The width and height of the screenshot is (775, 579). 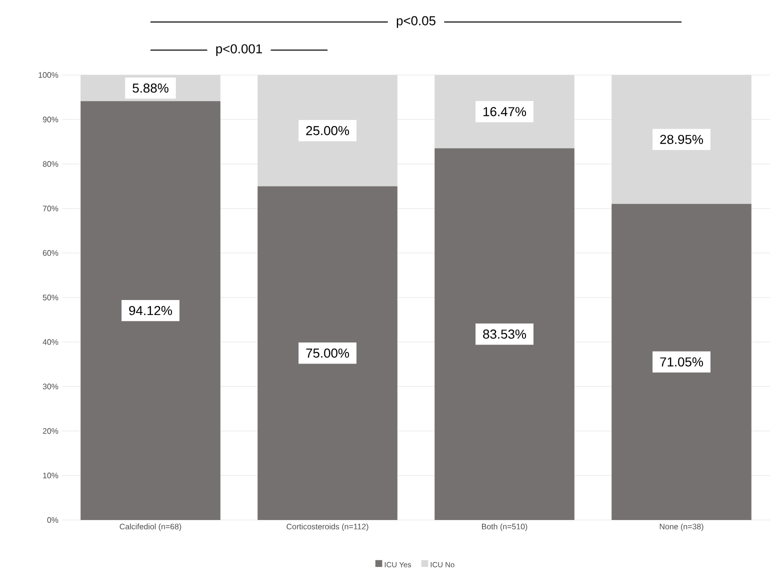 I want to click on data-label: 28.95%, so click(x=682, y=139).